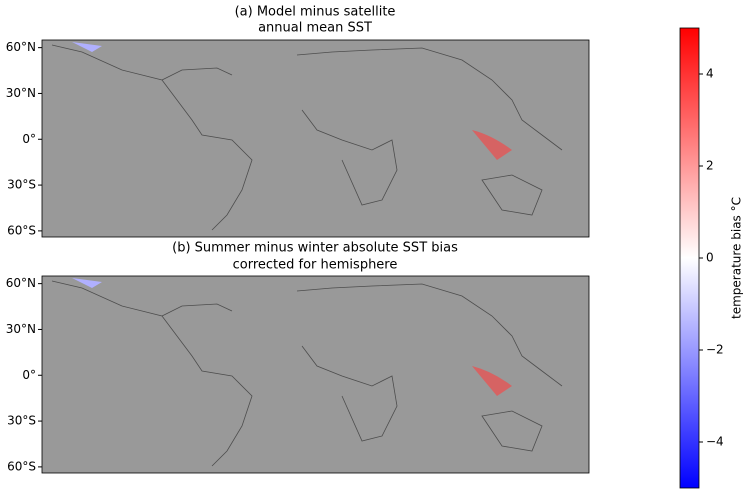 The height and width of the screenshot is (500, 751). What do you see at coordinates (710, 74) in the screenshot?
I see `colorbar-tick-label: 4` at bounding box center [710, 74].